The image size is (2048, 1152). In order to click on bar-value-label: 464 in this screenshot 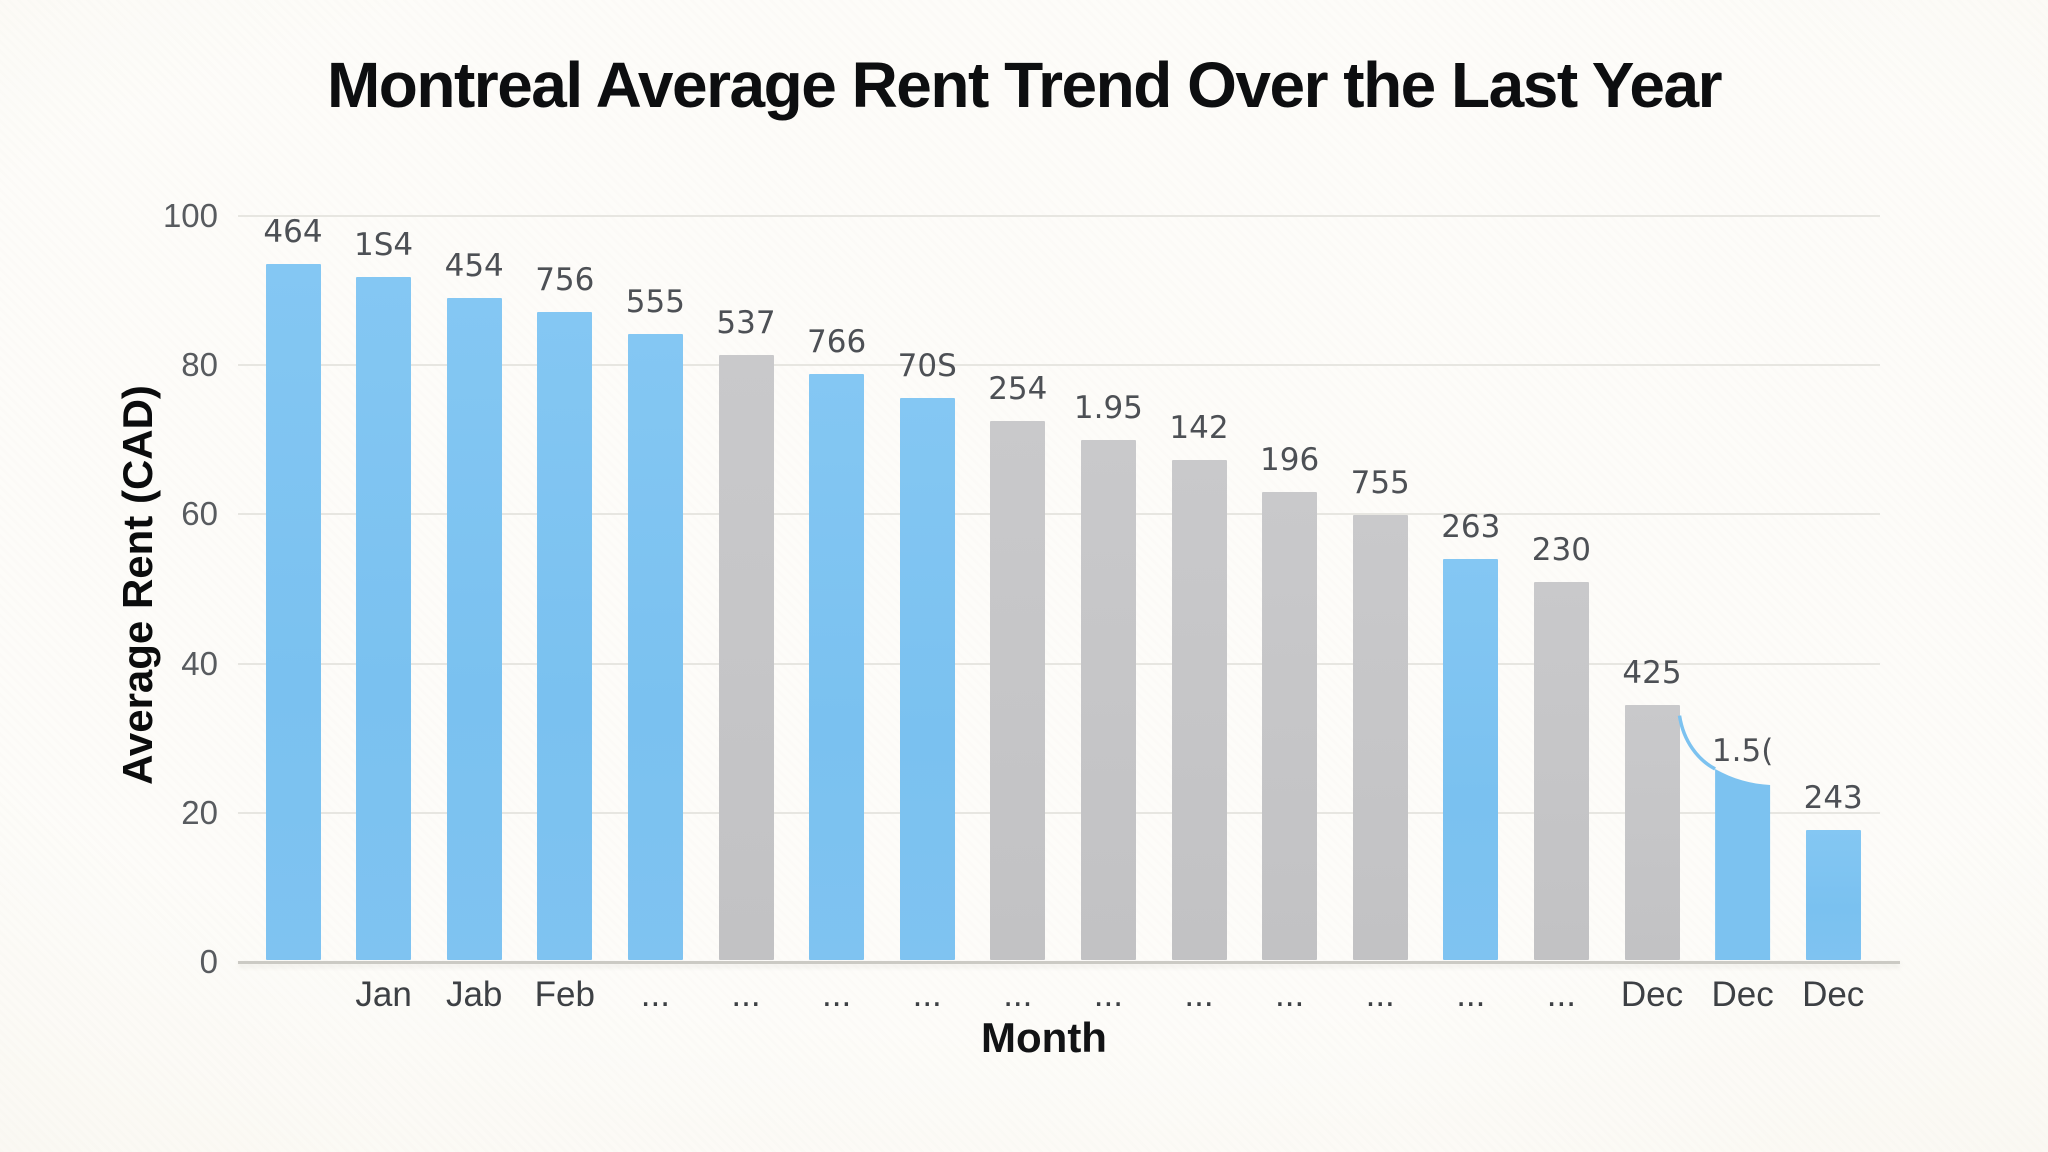, I will do `click(293, 232)`.